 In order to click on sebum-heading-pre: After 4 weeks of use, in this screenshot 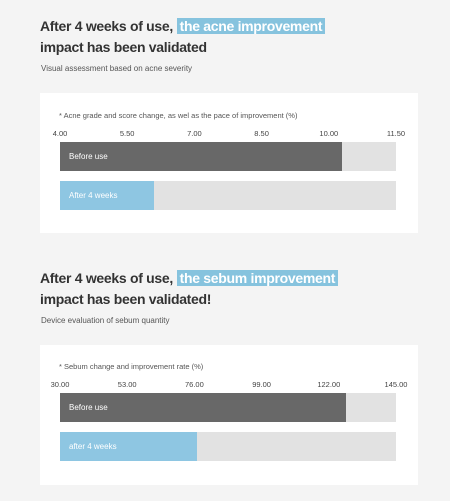, I will do `click(106, 278)`.